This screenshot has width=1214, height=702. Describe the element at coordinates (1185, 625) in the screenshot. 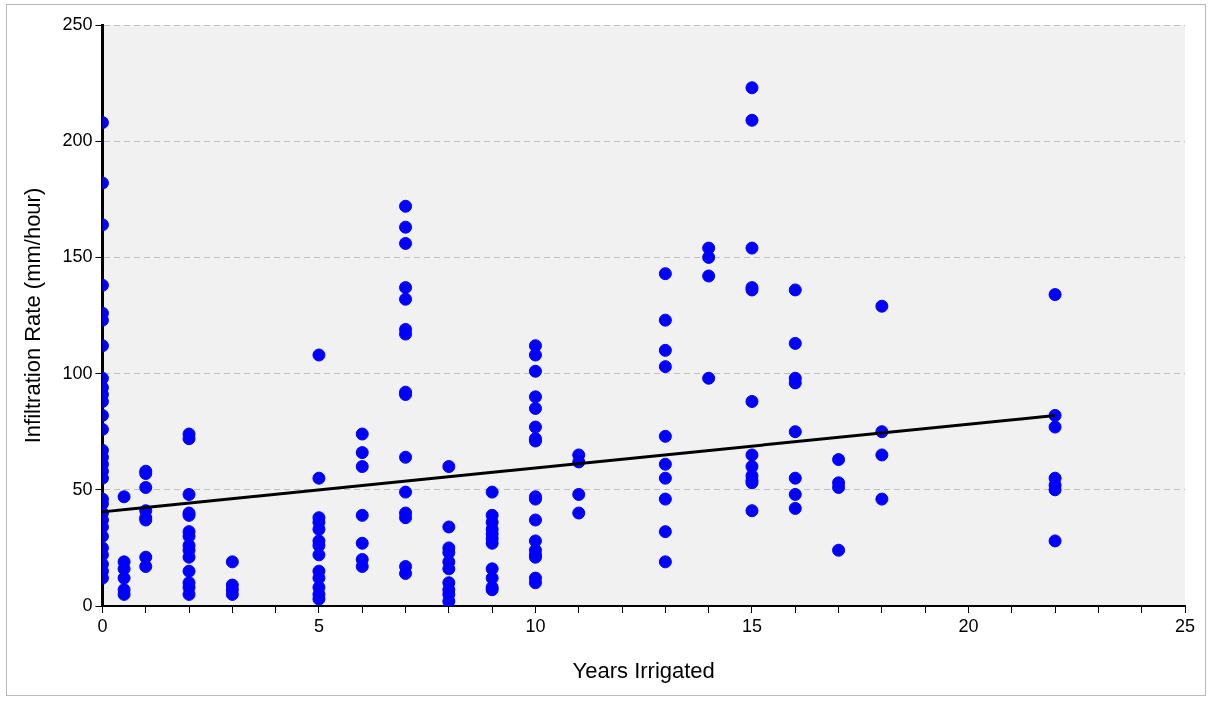

I see `x-tick-label: 25` at that location.